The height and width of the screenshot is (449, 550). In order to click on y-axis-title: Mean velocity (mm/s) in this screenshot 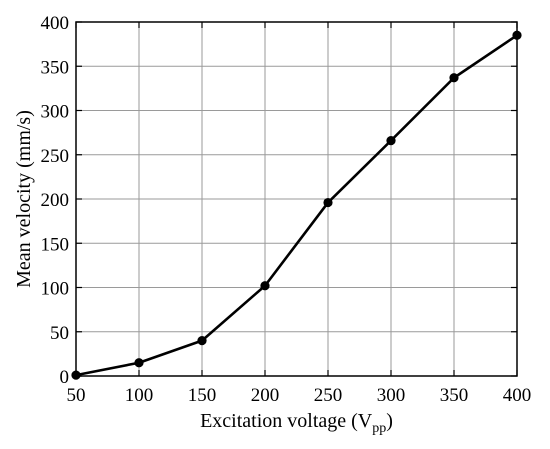, I will do `click(24, 199)`.